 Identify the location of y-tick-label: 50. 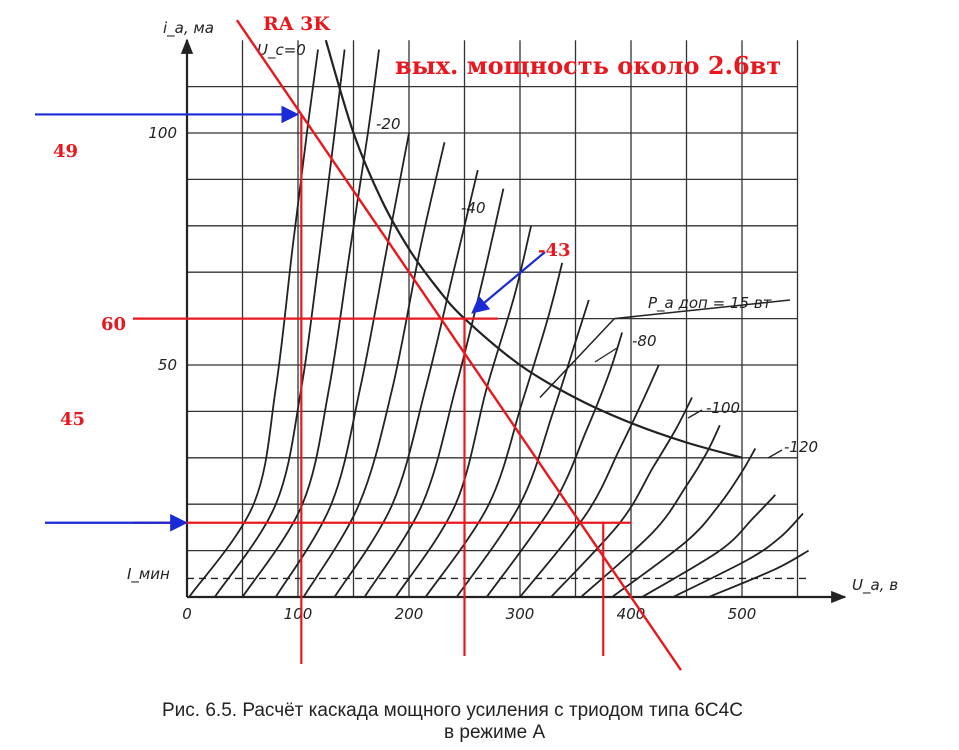
(167, 365).